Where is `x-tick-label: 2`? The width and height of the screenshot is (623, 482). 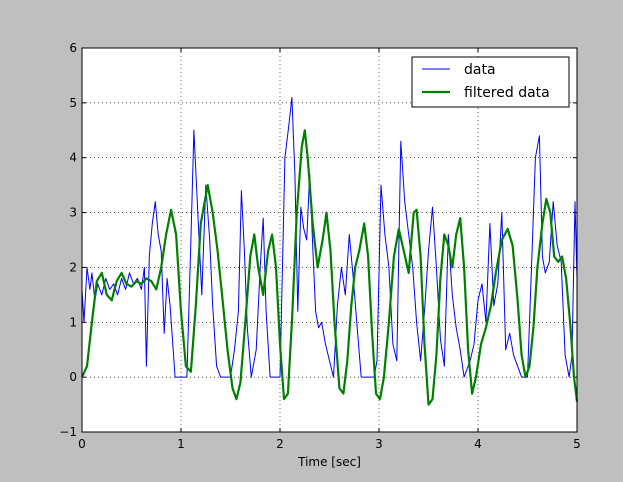
x-tick-label: 2 is located at coordinates (280, 444).